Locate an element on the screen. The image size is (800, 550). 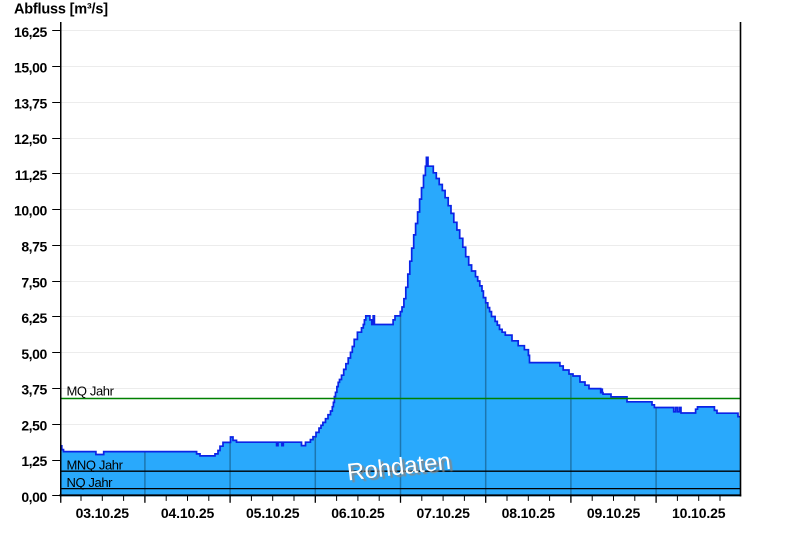
svg-text: MQ Jahr is located at coordinates (91, 390).